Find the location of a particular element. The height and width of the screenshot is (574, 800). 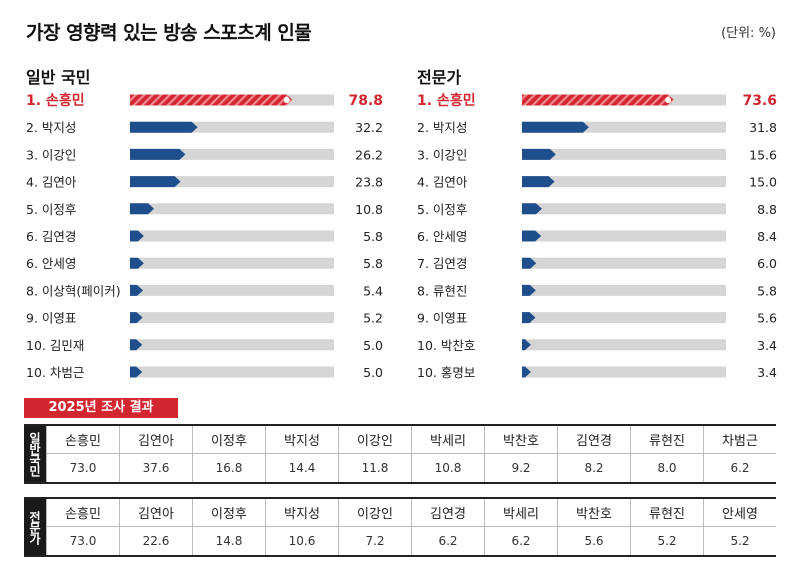

table-value-cell: 14.4 is located at coordinates (301, 468).